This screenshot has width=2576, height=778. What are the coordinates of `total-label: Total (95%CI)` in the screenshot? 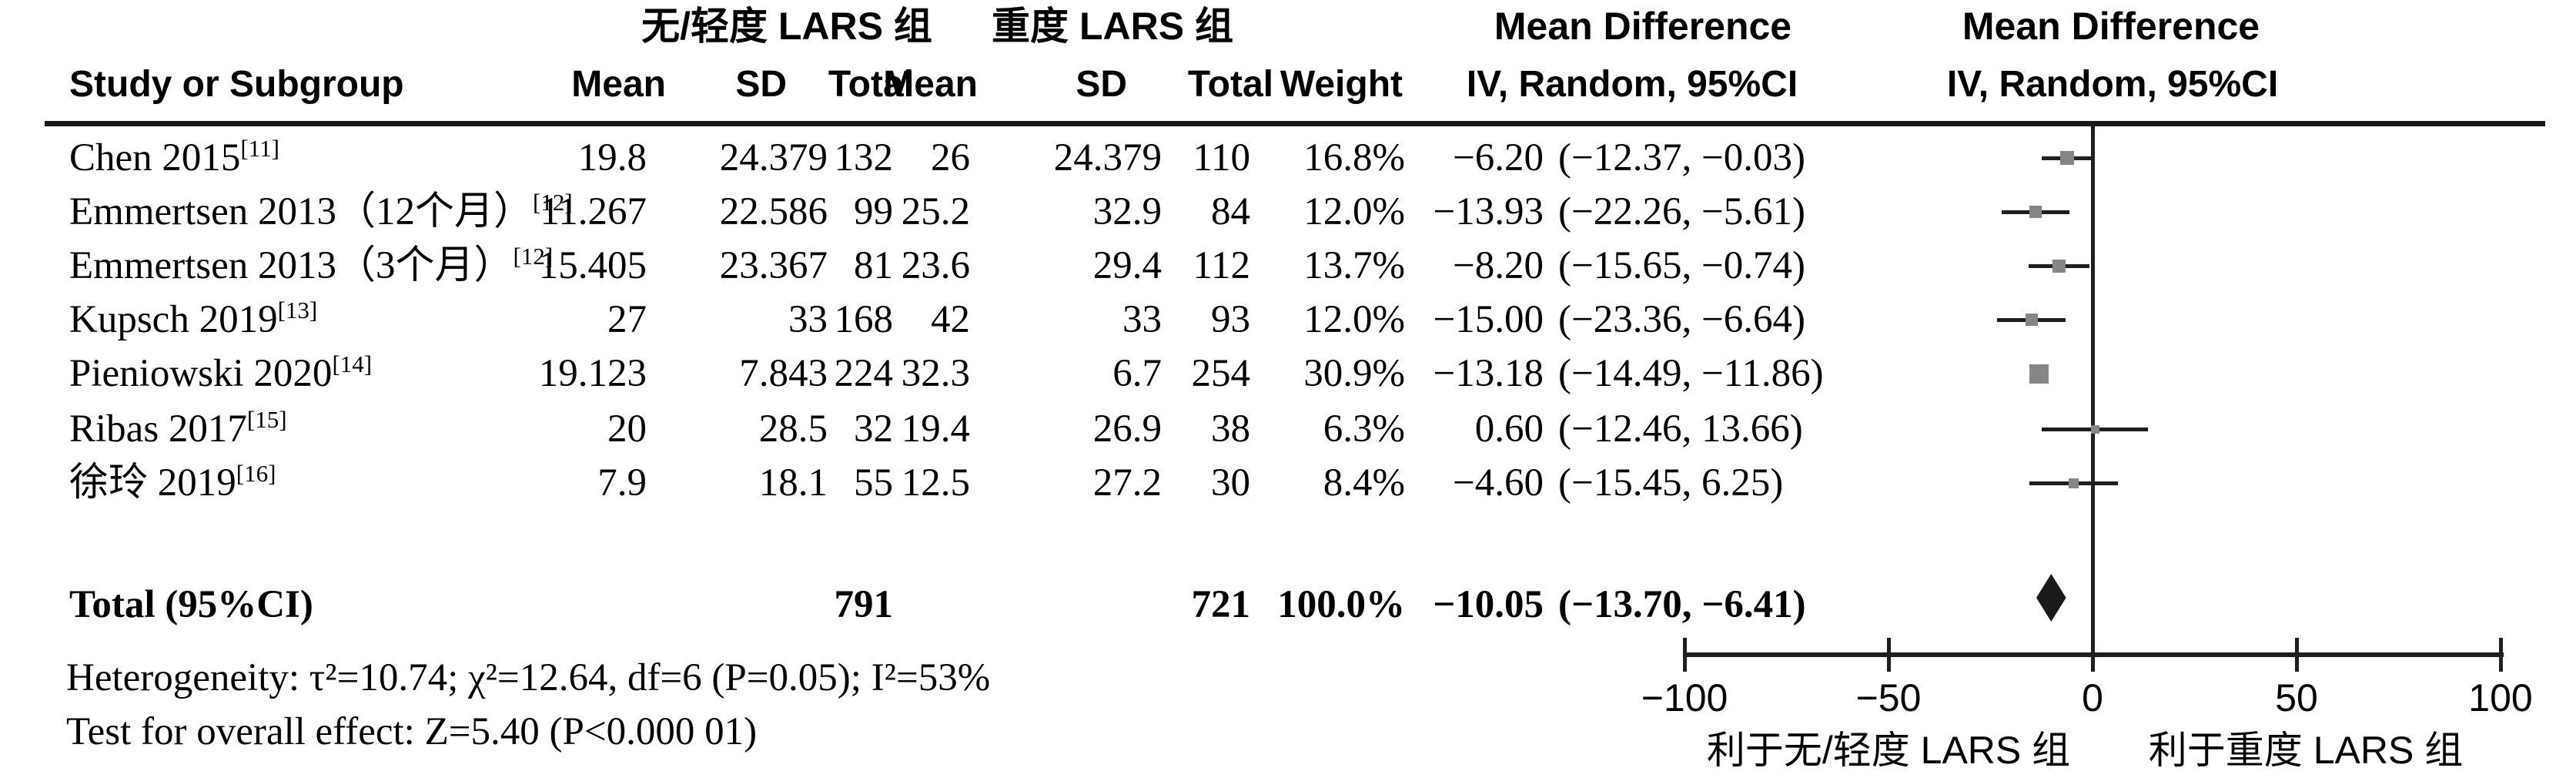 It's located at (191, 604).